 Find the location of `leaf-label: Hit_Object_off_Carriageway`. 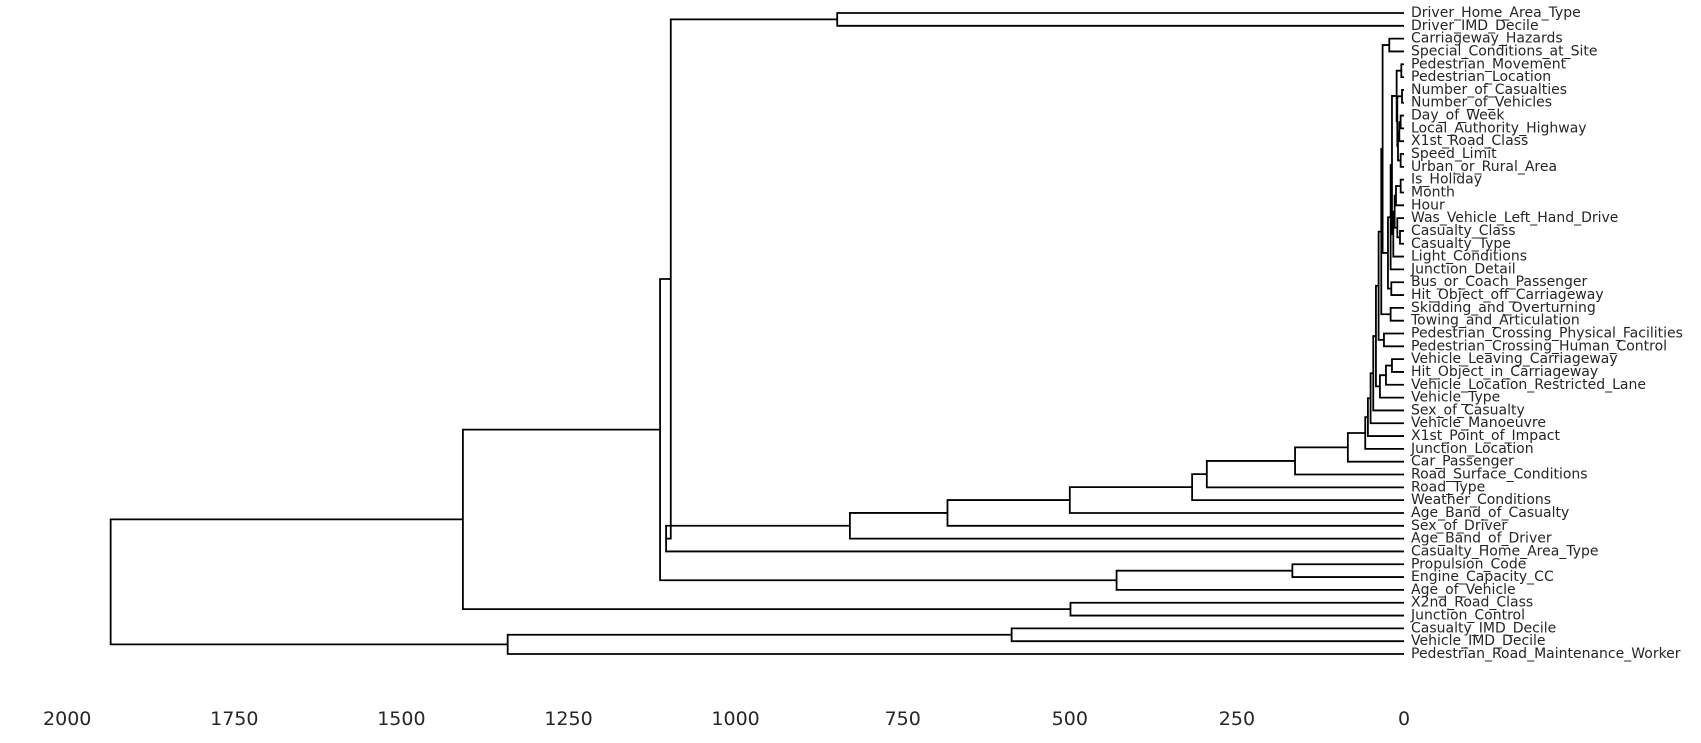

leaf-label: Hit_Object_off_Carriageway is located at coordinates (1507, 295).